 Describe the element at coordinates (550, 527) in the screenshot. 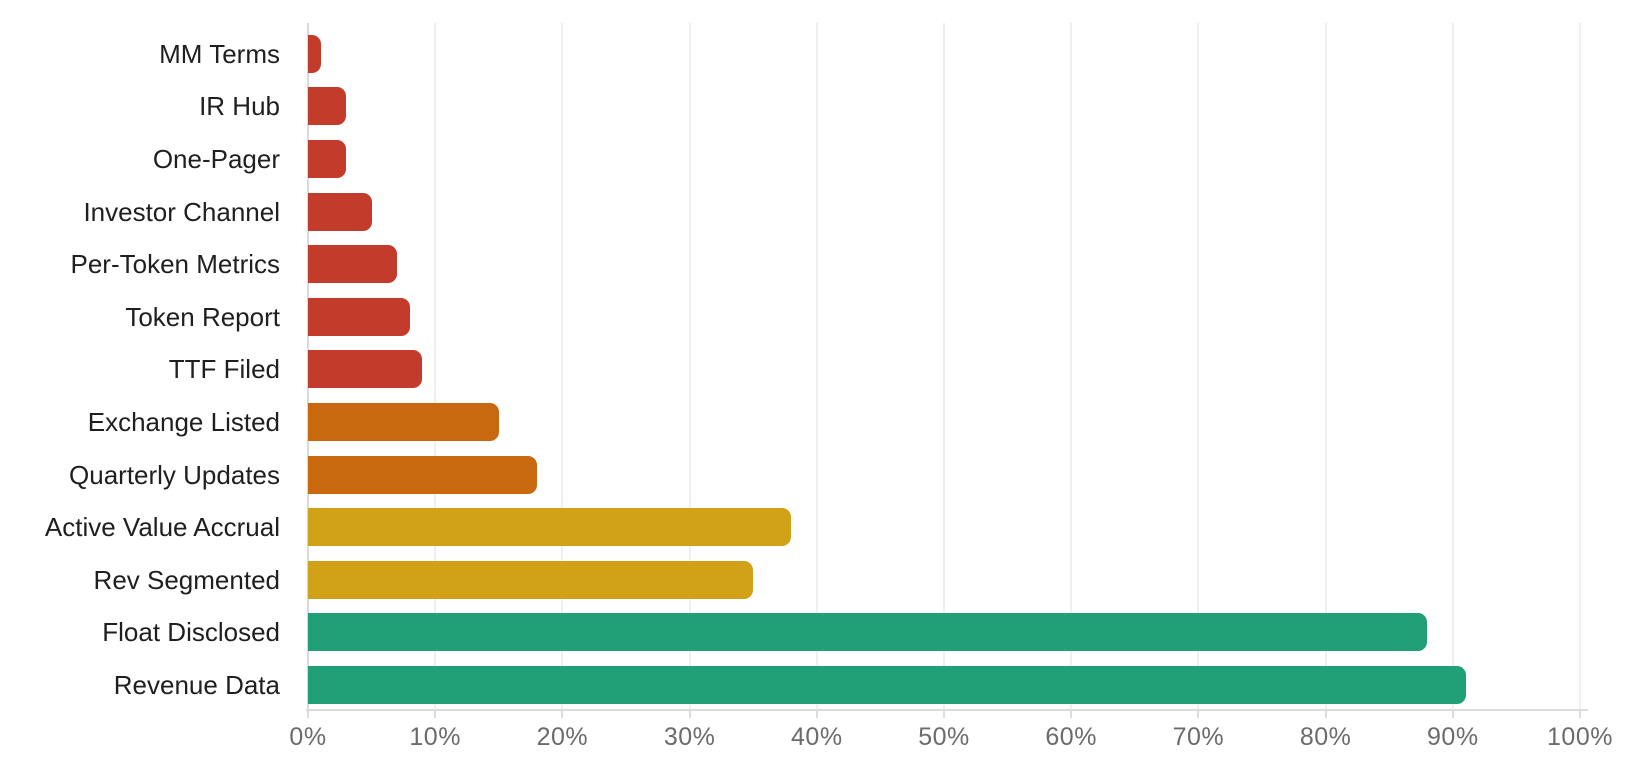

I see `bar-active-value-accrual` at that location.